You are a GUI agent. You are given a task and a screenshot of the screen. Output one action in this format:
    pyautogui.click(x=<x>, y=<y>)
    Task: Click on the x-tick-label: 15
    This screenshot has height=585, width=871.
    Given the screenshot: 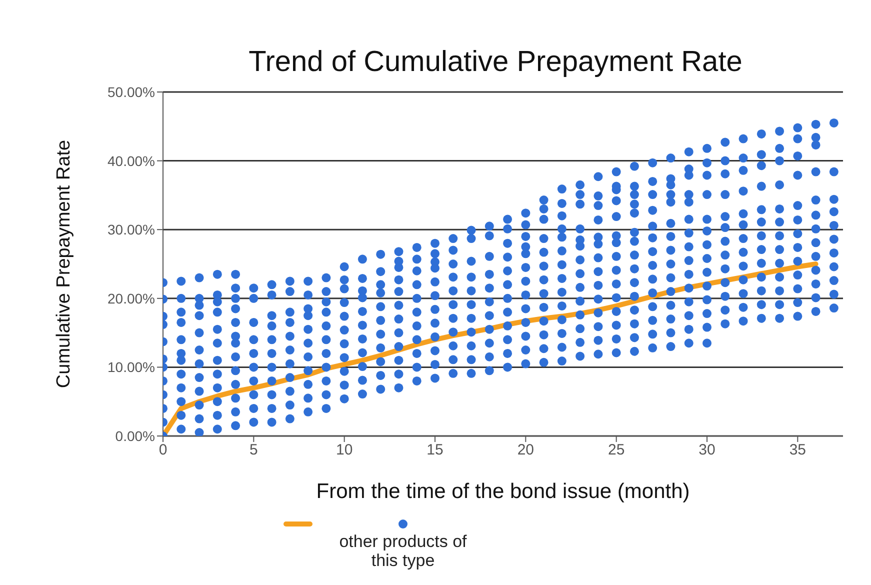 What is the action you would take?
    pyautogui.click(x=435, y=450)
    